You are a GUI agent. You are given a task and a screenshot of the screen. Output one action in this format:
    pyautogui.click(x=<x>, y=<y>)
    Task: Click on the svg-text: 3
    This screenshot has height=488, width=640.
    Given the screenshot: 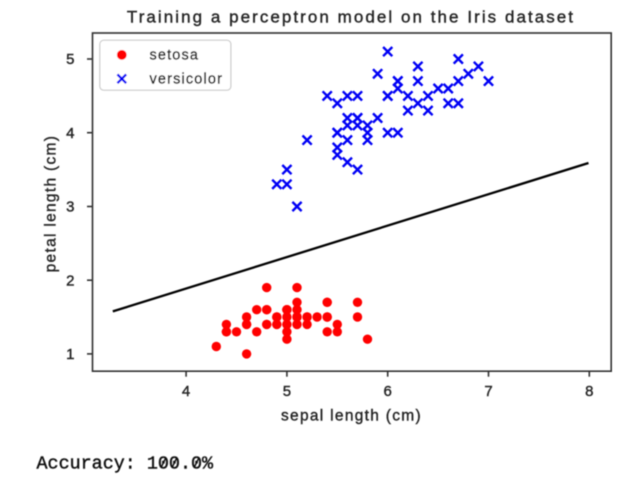 What is the action you would take?
    pyautogui.click(x=70, y=207)
    